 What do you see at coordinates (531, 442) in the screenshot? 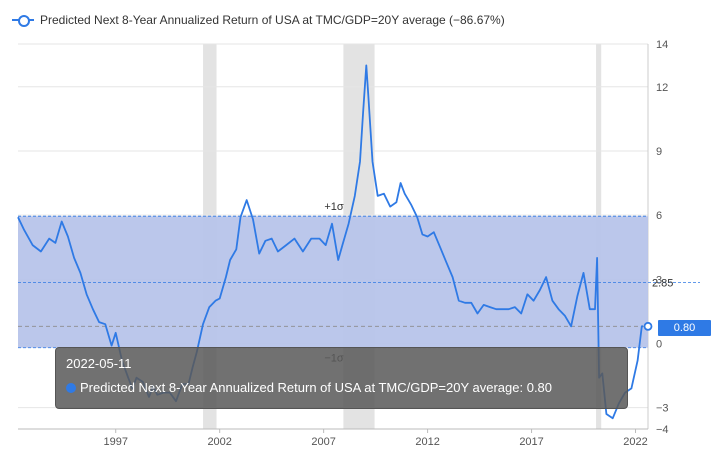
I see `x-tick-label: 2017` at bounding box center [531, 442].